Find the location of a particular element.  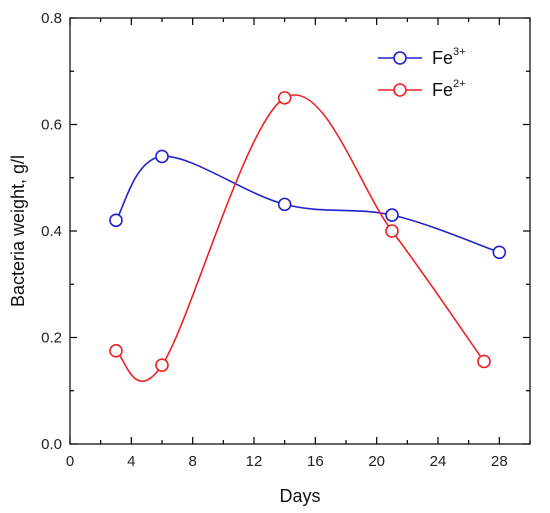

x-tick-label: 0 is located at coordinates (70, 461).